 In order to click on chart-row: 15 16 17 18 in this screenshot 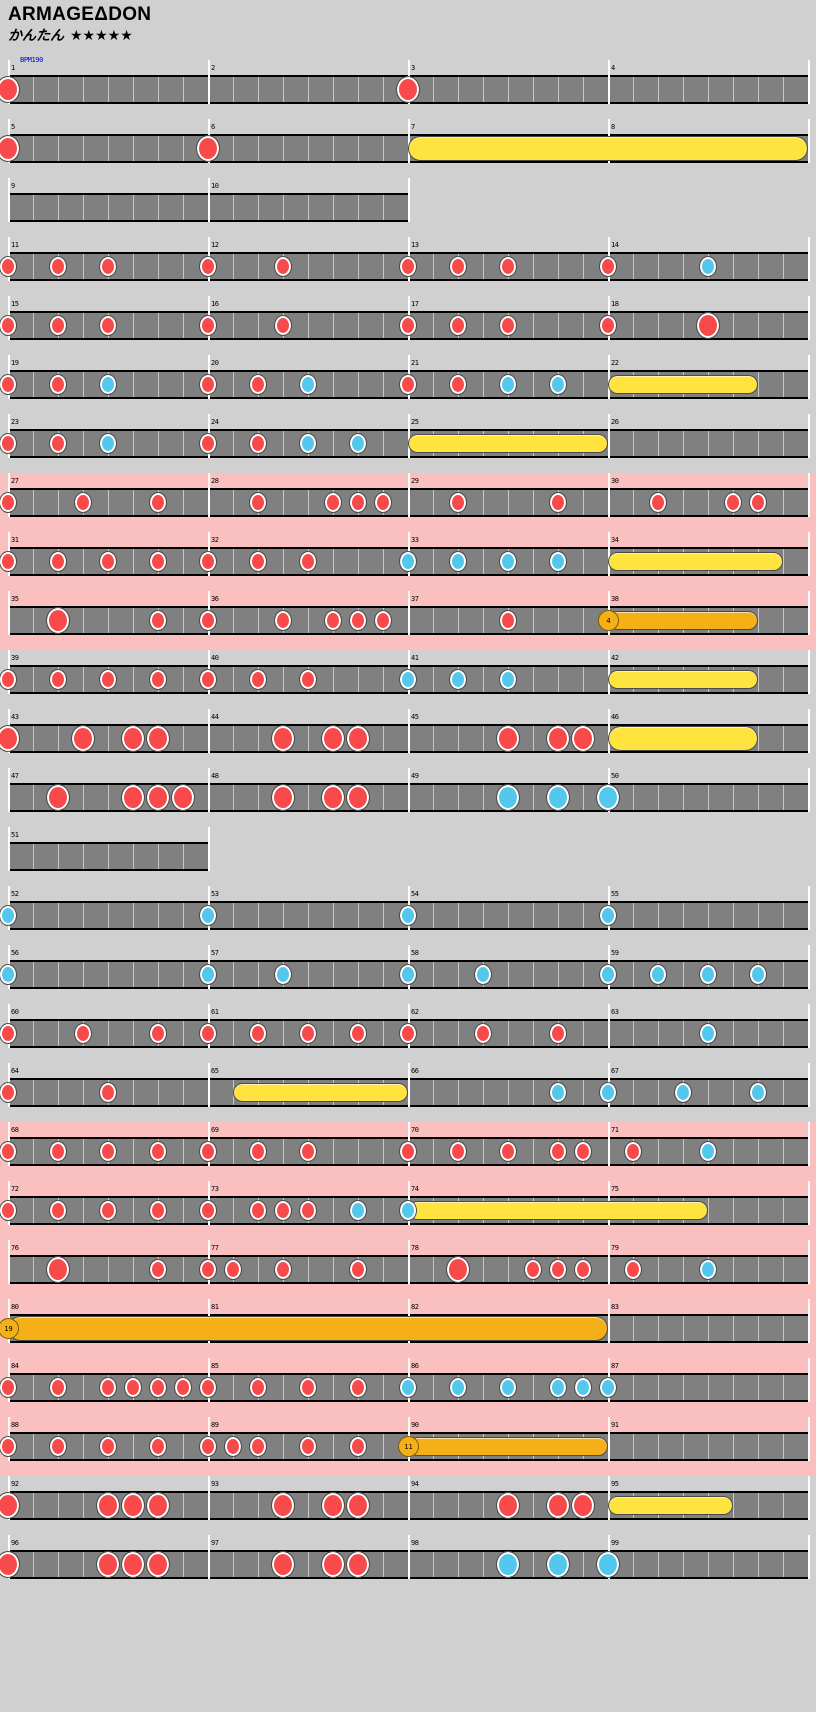, I will do `click(408, 325)`.